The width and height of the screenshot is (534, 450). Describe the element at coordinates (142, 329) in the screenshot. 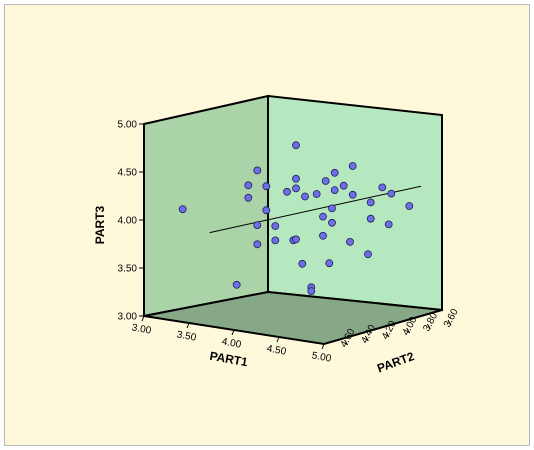

I see `x-tick-label: 3.00` at that location.